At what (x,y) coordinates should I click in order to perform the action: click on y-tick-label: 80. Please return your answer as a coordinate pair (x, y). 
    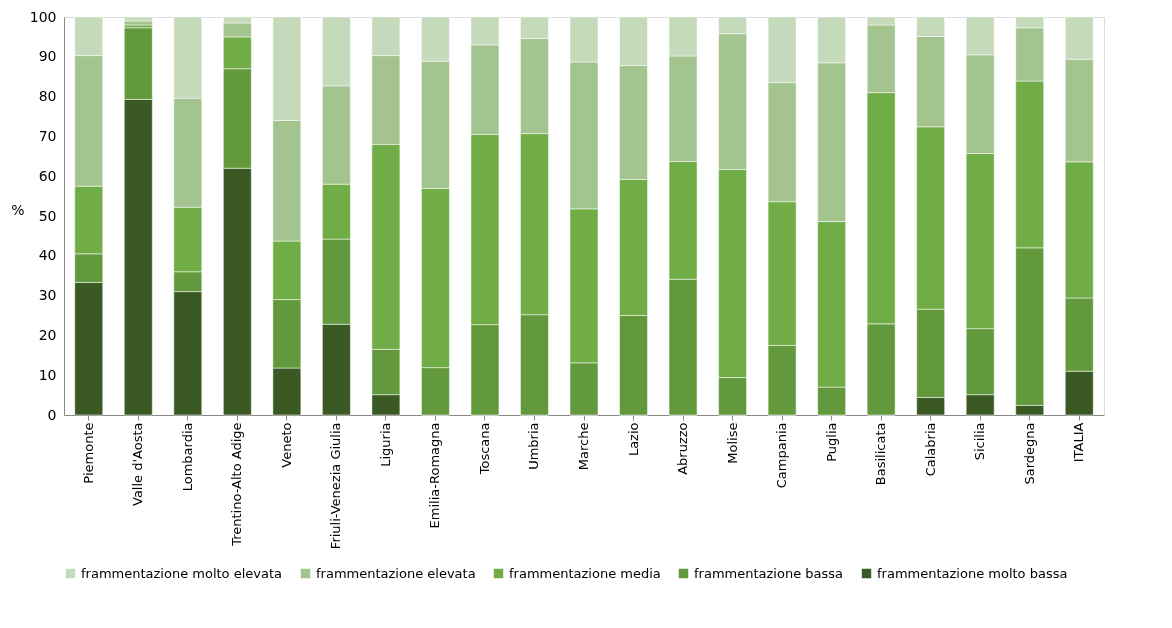
    Looking at the image, I should click on (47, 96).